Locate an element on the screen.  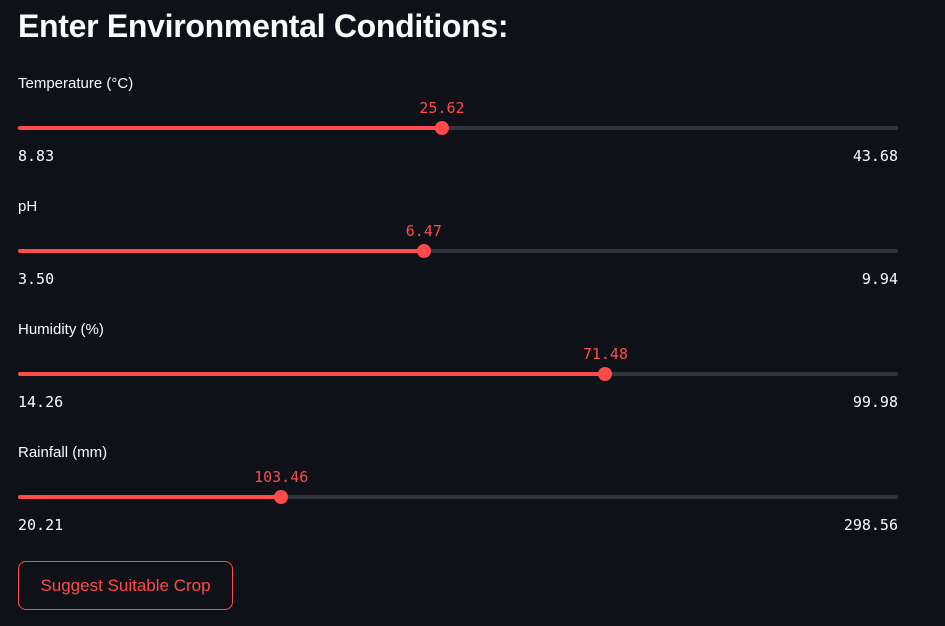
ph-slider-thumb is located at coordinates (423, 251).